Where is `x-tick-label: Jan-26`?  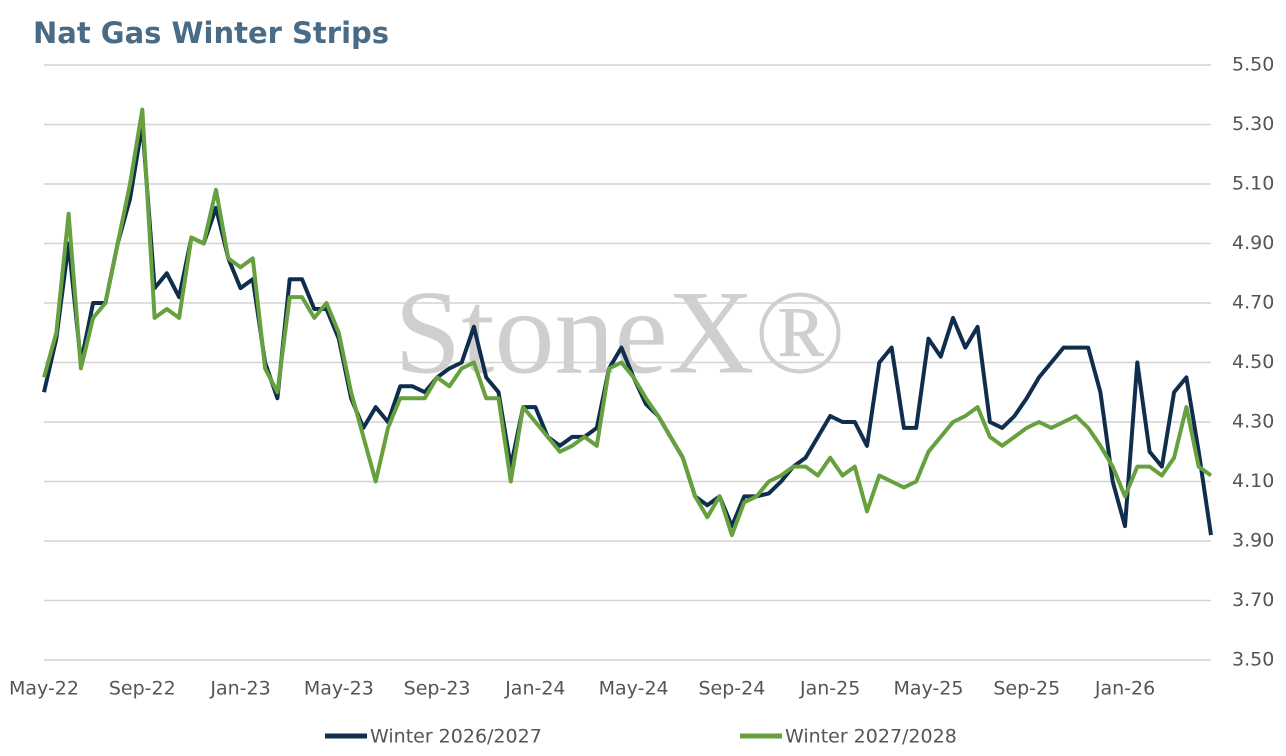
x-tick-label: Jan-26 is located at coordinates (1124, 689).